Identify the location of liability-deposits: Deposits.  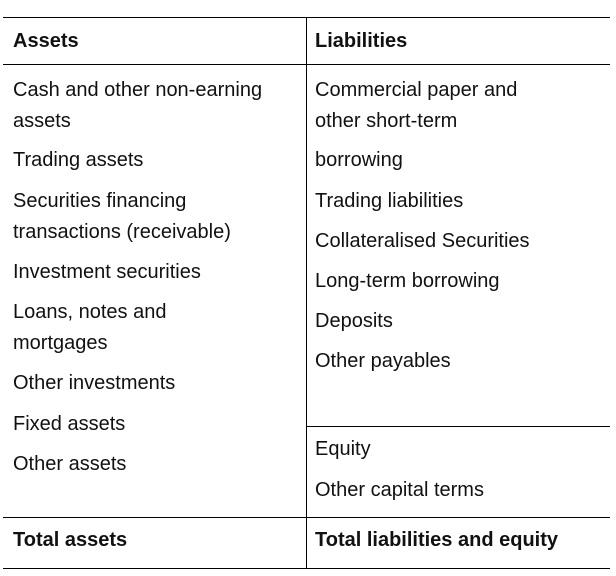
(354, 321).